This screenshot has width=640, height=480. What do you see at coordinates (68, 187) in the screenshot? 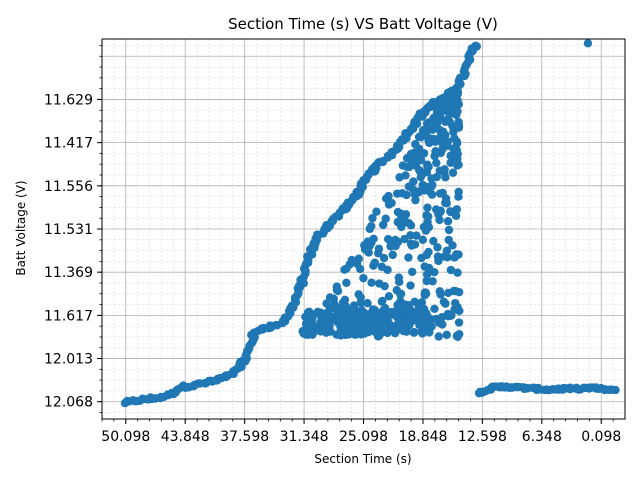
I see `y-tick-label: 11.556` at bounding box center [68, 187].